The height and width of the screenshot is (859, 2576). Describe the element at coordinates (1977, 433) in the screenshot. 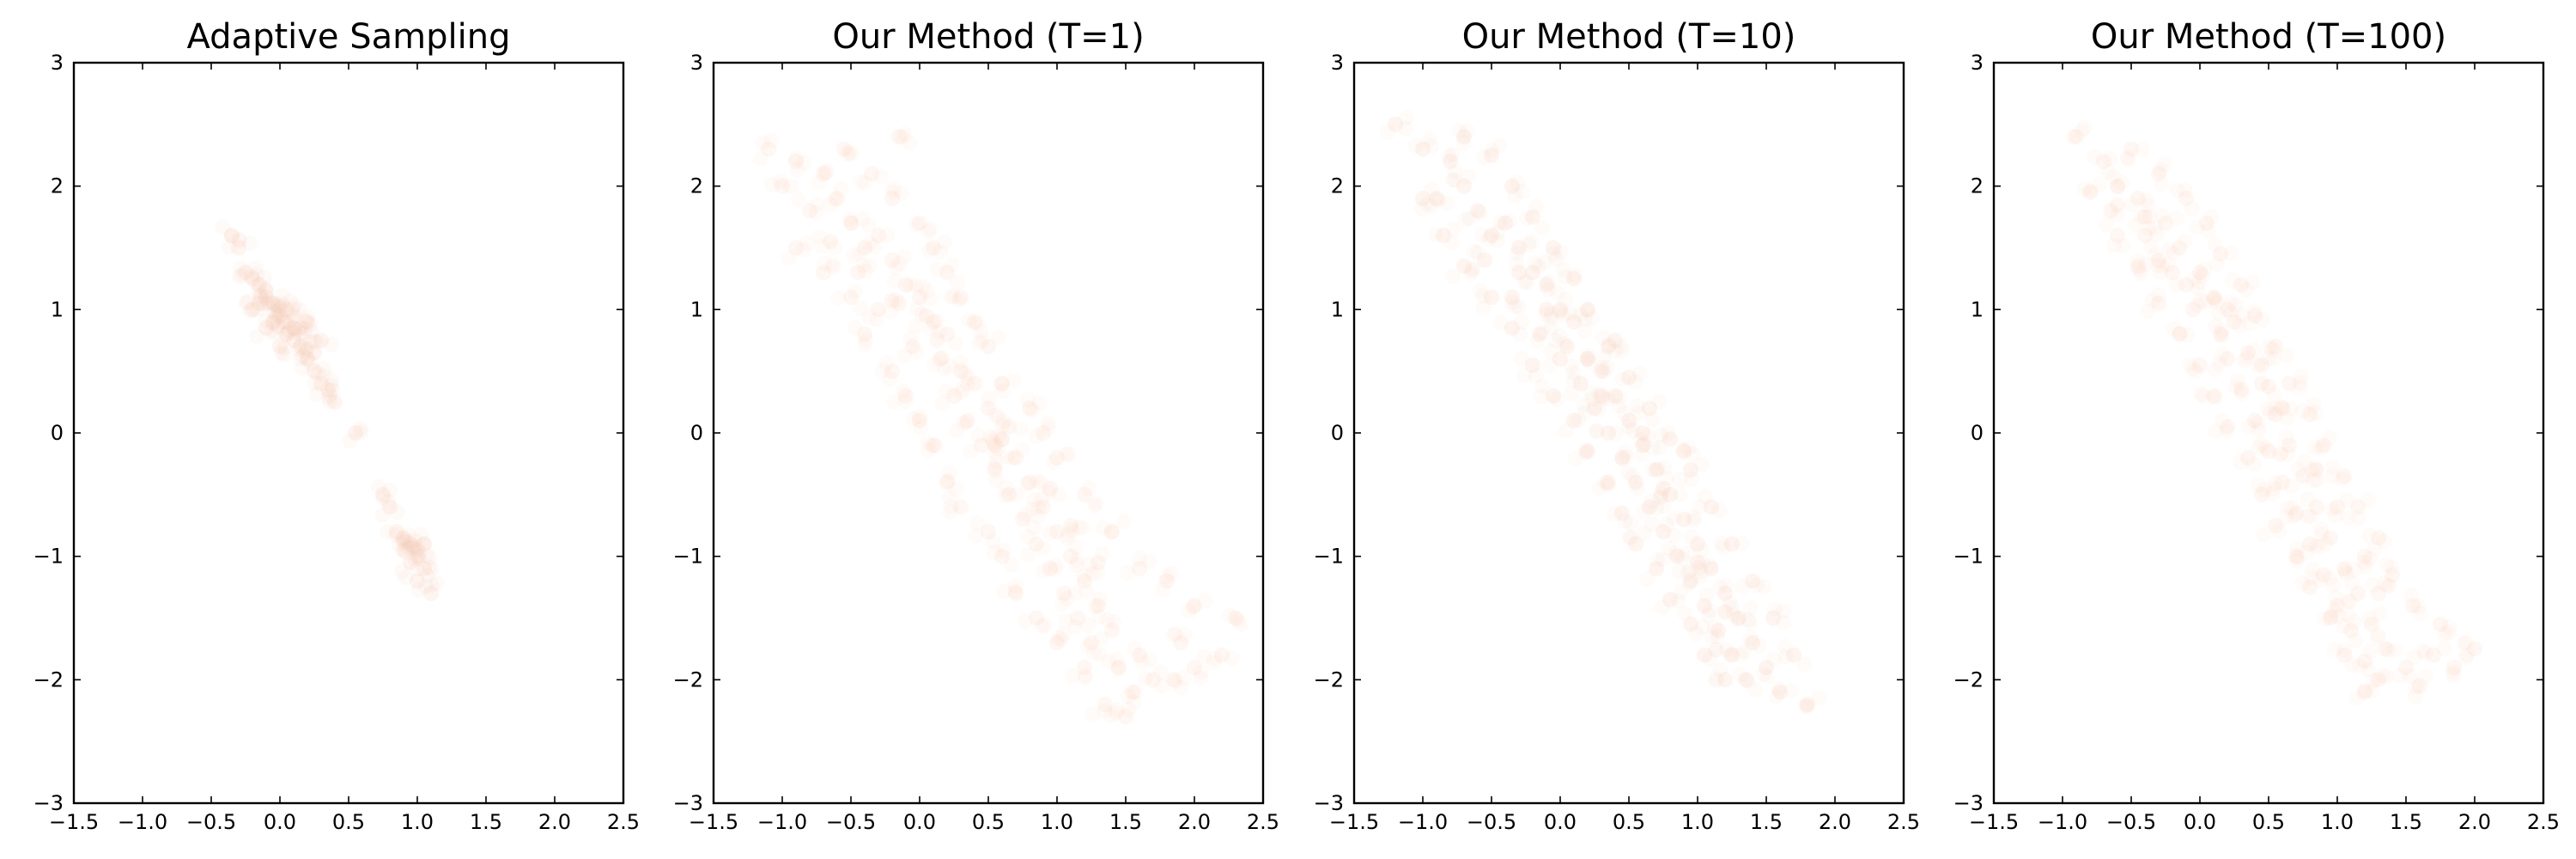

I see `y-tick-label: 0` at that location.